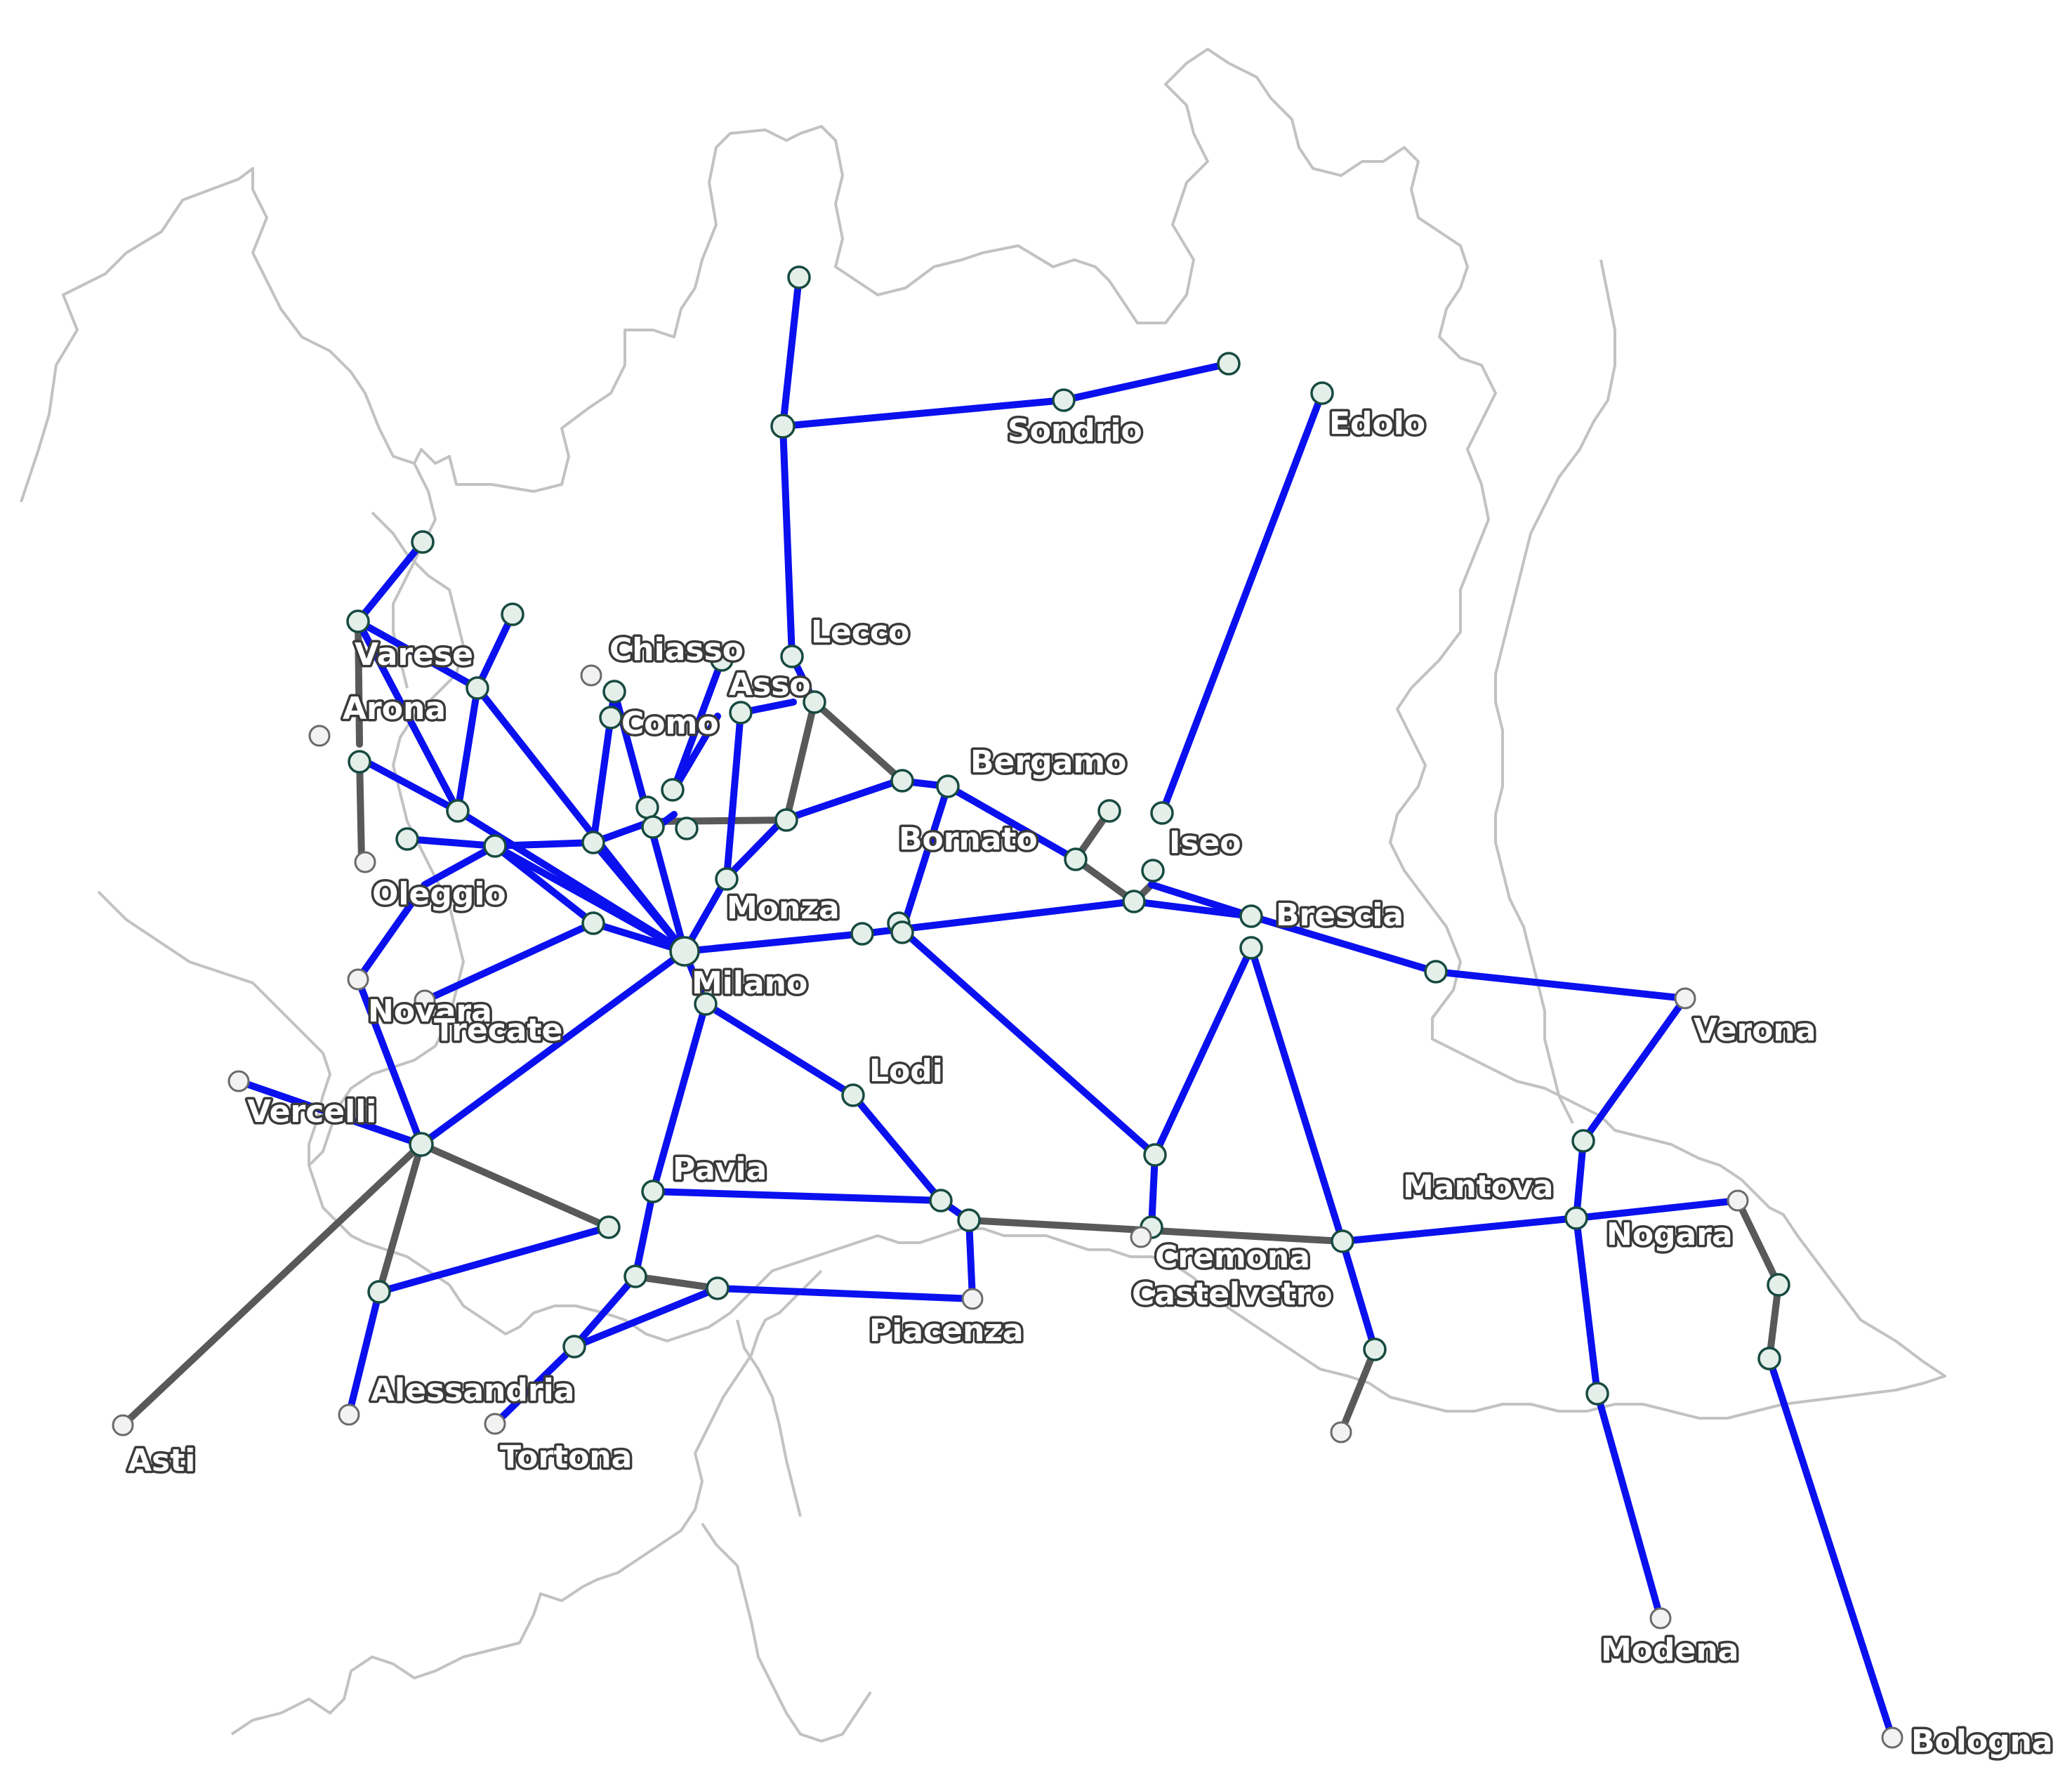 The image size is (2072, 1784). I want to click on station-node-castelvetro, so click(1141, 1237).